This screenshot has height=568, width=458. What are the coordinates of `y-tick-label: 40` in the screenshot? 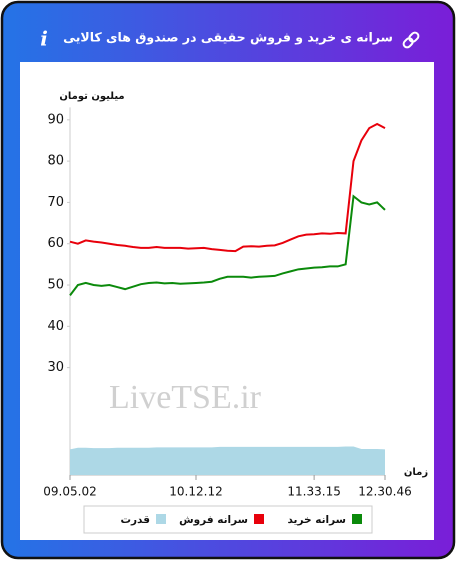 It's located at (55, 326).